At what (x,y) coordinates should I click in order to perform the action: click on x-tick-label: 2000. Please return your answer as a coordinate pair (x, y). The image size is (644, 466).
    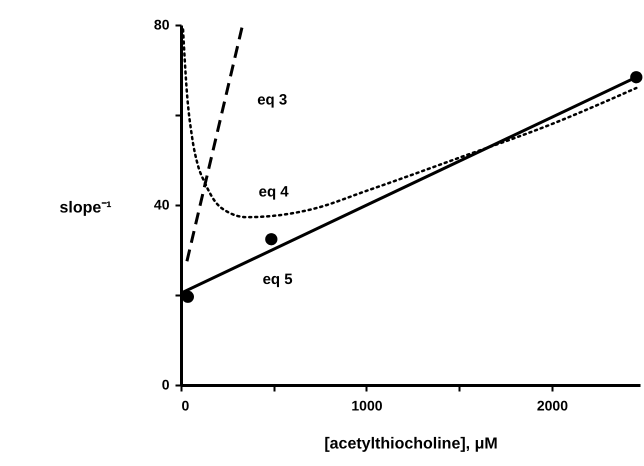
    Looking at the image, I should click on (552, 406).